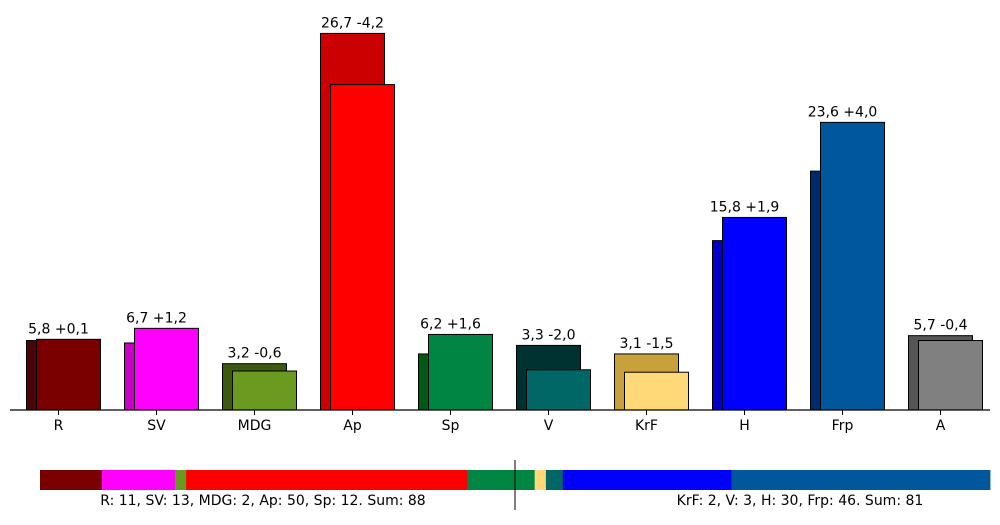 The image size is (1000, 525). Describe the element at coordinates (156, 426) in the screenshot. I see `tick-label-sv: SV` at that location.